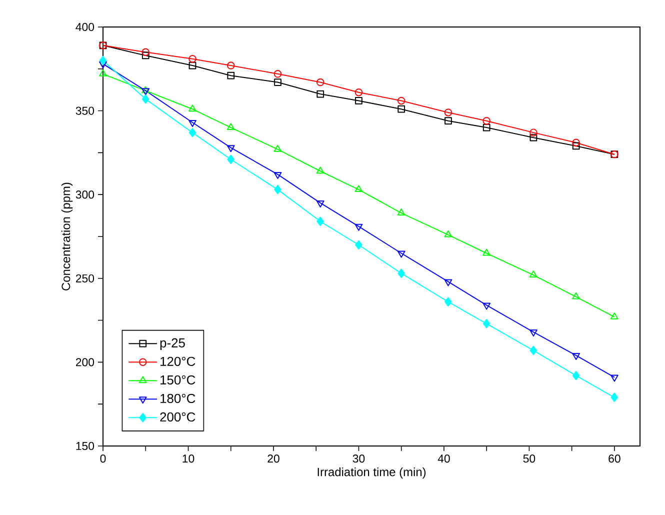 The image size is (665, 515). I want to click on x-tick-label: 30, so click(358, 458).